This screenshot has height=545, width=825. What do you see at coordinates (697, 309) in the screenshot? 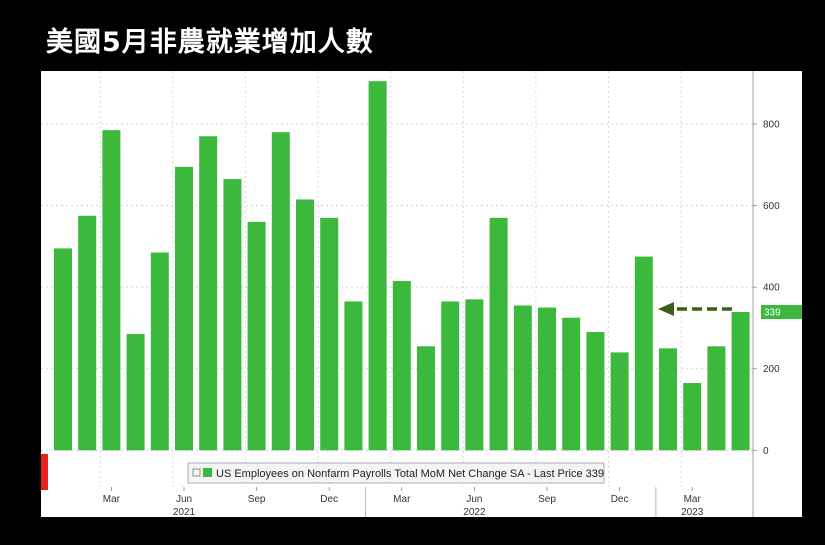
I see `last-price-arrow` at bounding box center [697, 309].